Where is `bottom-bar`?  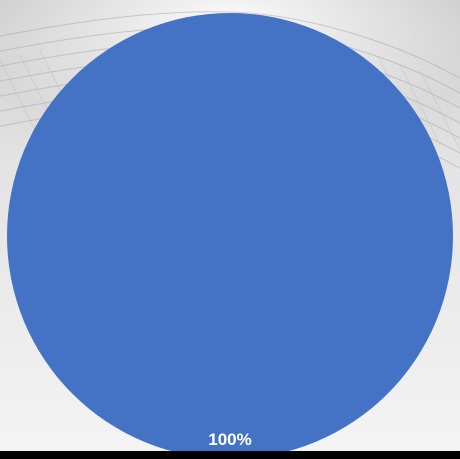
bottom-bar is located at coordinates (230, 455).